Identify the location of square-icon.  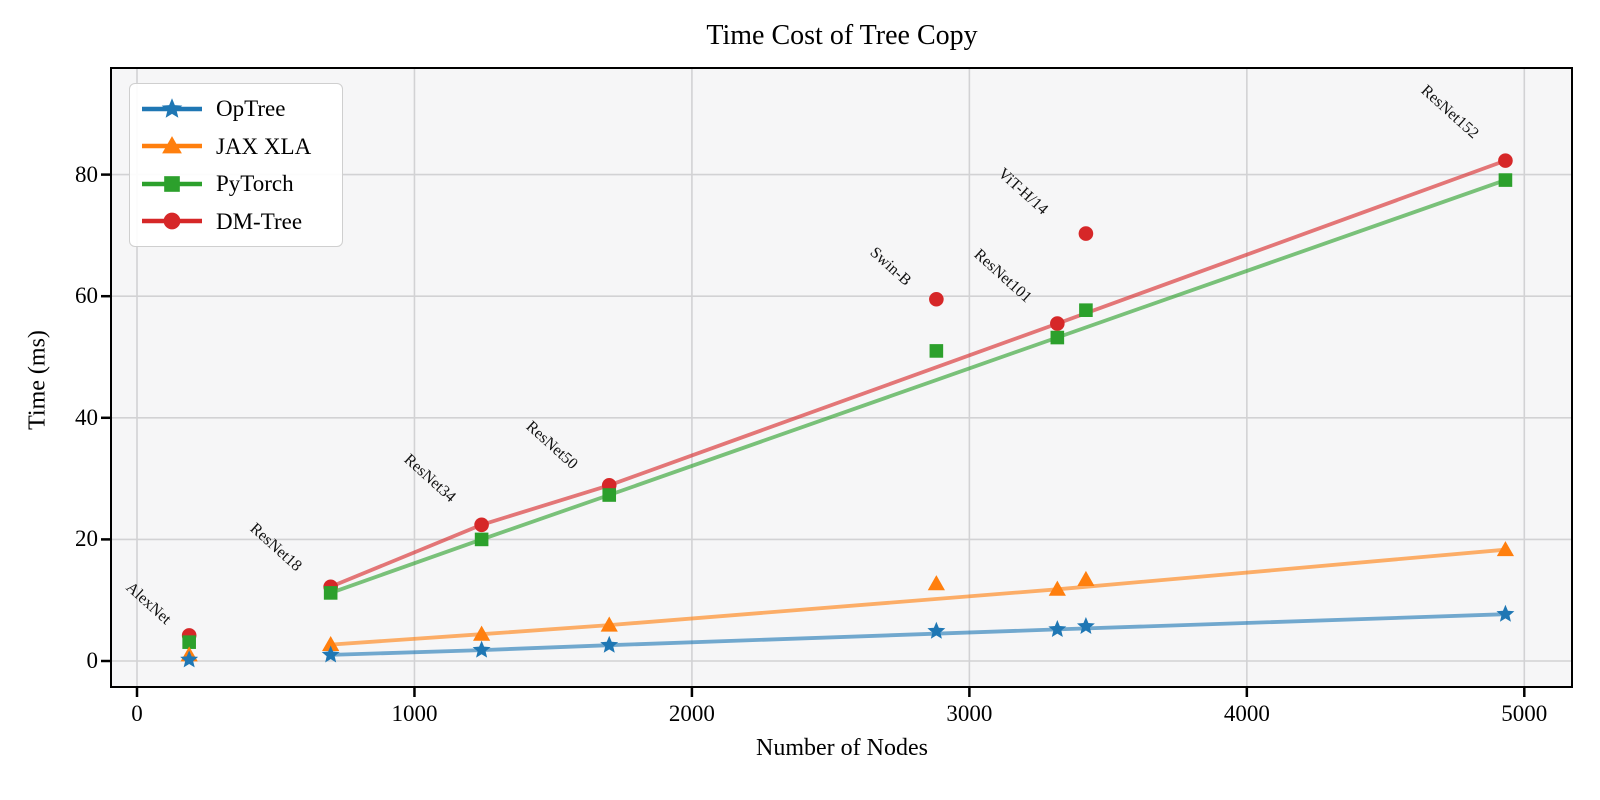
(172, 183).